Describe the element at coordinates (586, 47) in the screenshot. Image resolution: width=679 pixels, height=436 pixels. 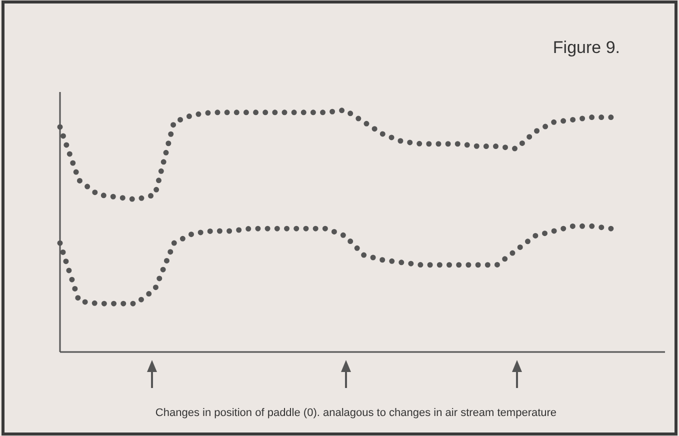
I see `chart-title: Figure 9.` at that location.